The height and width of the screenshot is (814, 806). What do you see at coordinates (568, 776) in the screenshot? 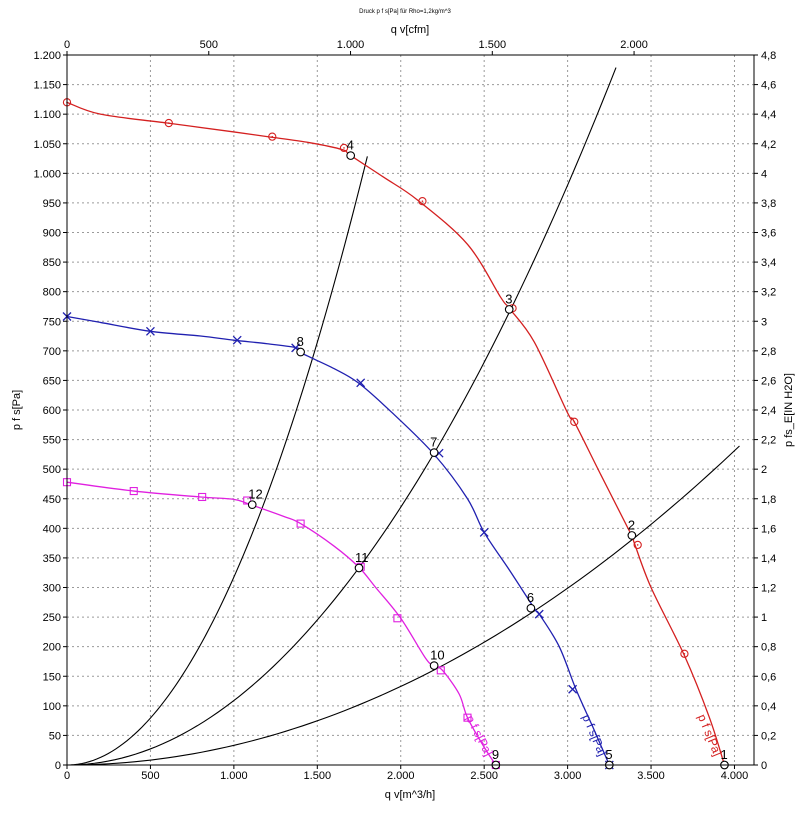
I see `x-tick-label: 3.000` at bounding box center [568, 776].